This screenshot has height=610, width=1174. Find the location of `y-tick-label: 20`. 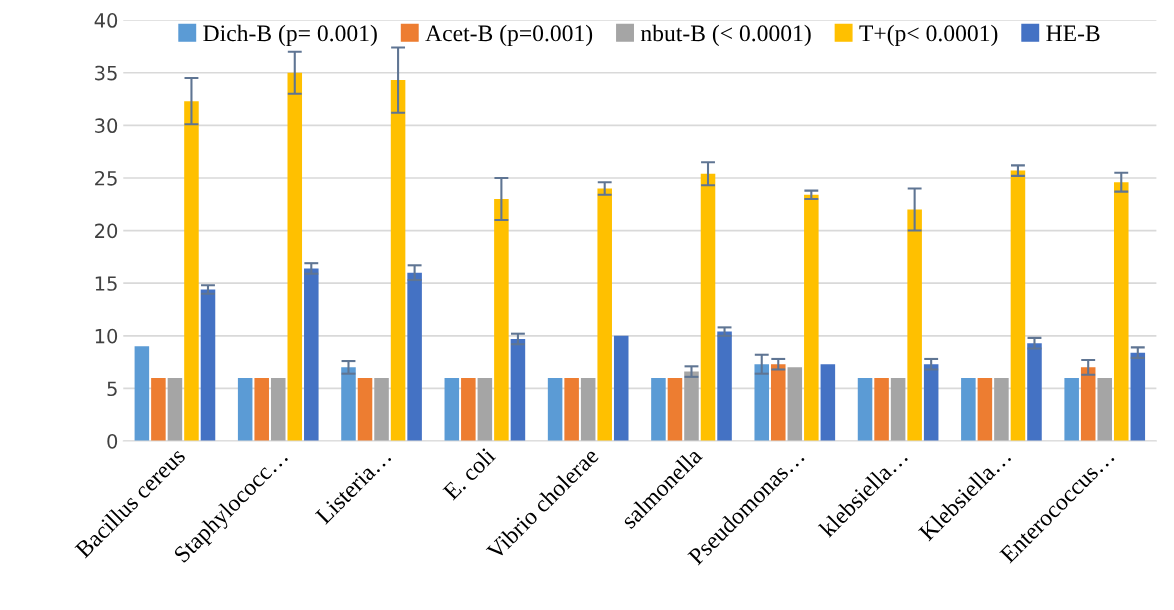

y-tick-label: 20 is located at coordinates (106, 231).